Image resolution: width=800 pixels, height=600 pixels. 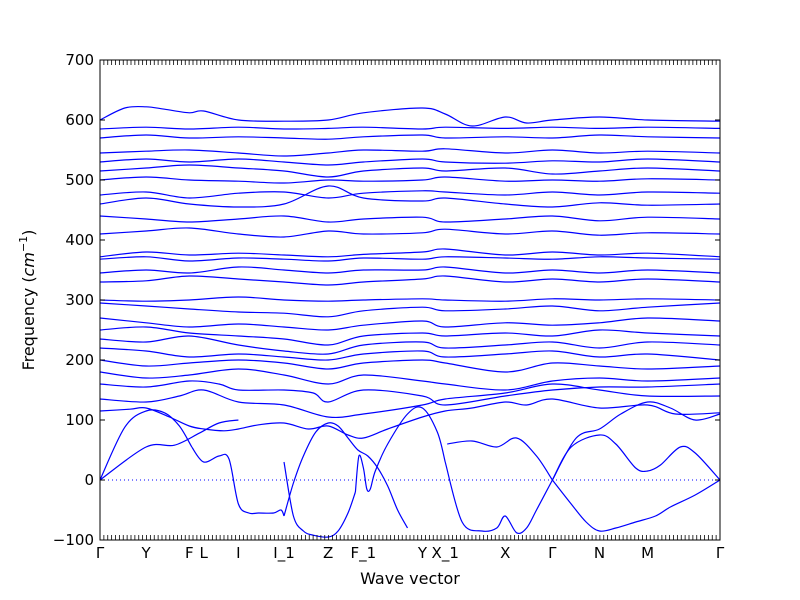 What do you see at coordinates (28, 264) in the screenshot?
I see `y-axis-label-unit: cm` at bounding box center [28, 264].